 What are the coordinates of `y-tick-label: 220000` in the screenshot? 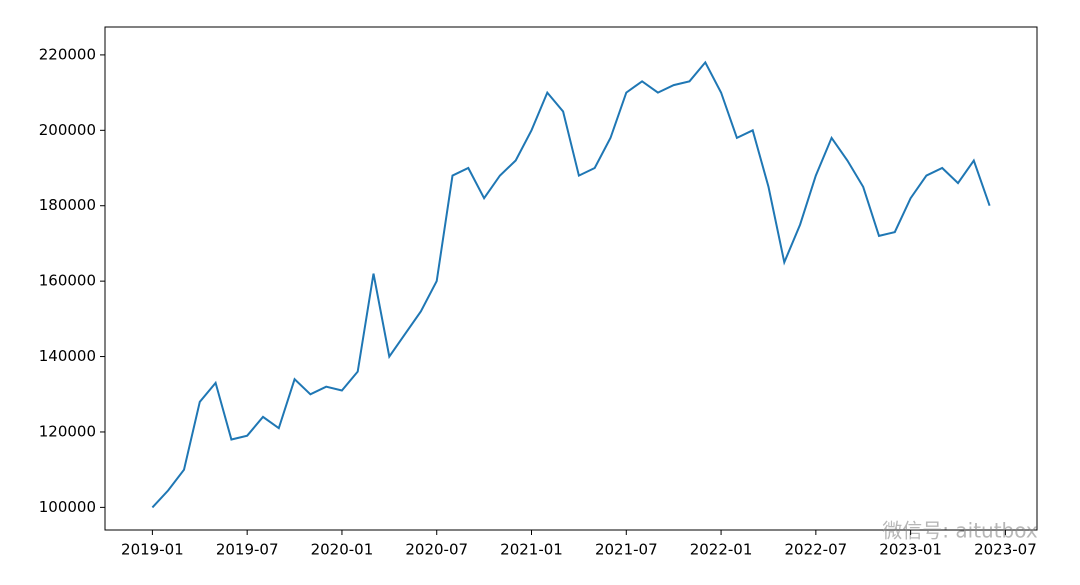 It's located at (67, 54).